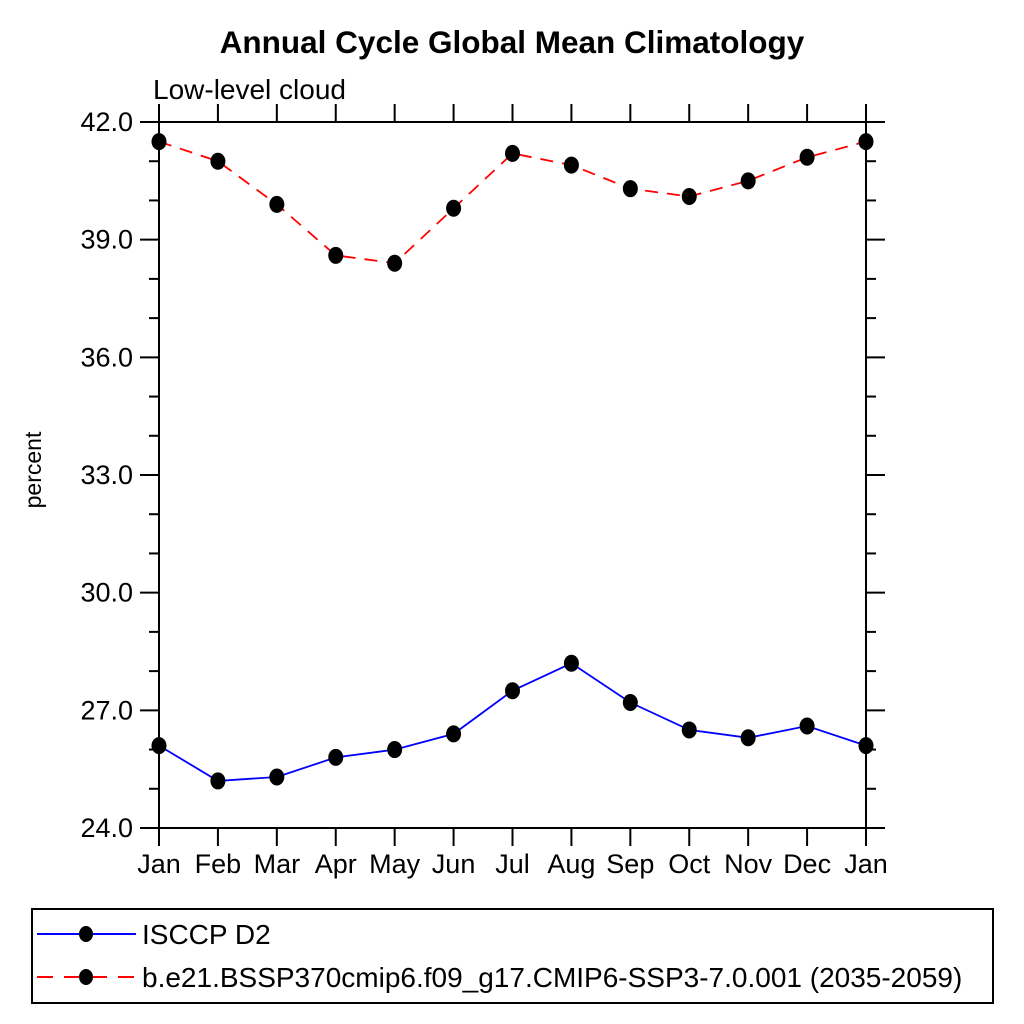 The width and height of the screenshot is (1024, 1024). Describe the element at coordinates (748, 864) in the screenshot. I see `x-tick-label: Nov` at that location.